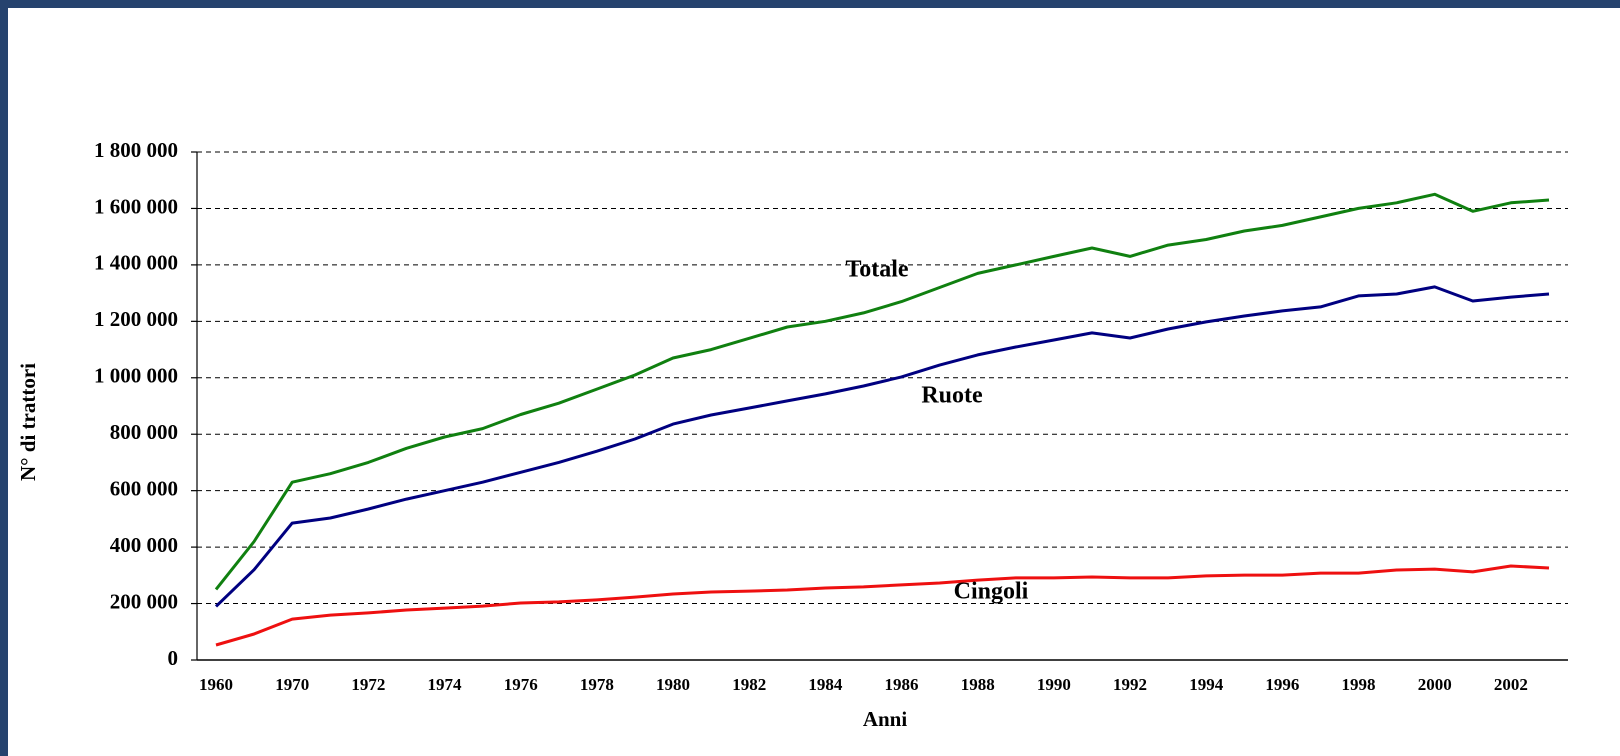 Image resolution: width=1620 pixels, height=756 pixels. I want to click on y-tick-label: 200 000, so click(144, 601).